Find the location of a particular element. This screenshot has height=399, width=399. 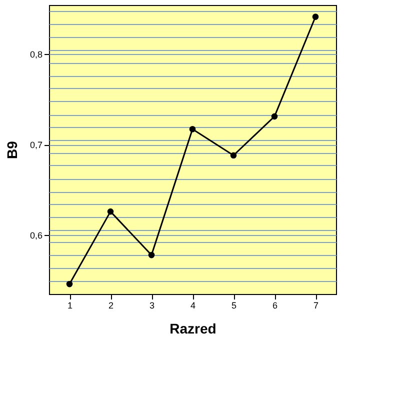

x-tick-label: 7 is located at coordinates (316, 305).